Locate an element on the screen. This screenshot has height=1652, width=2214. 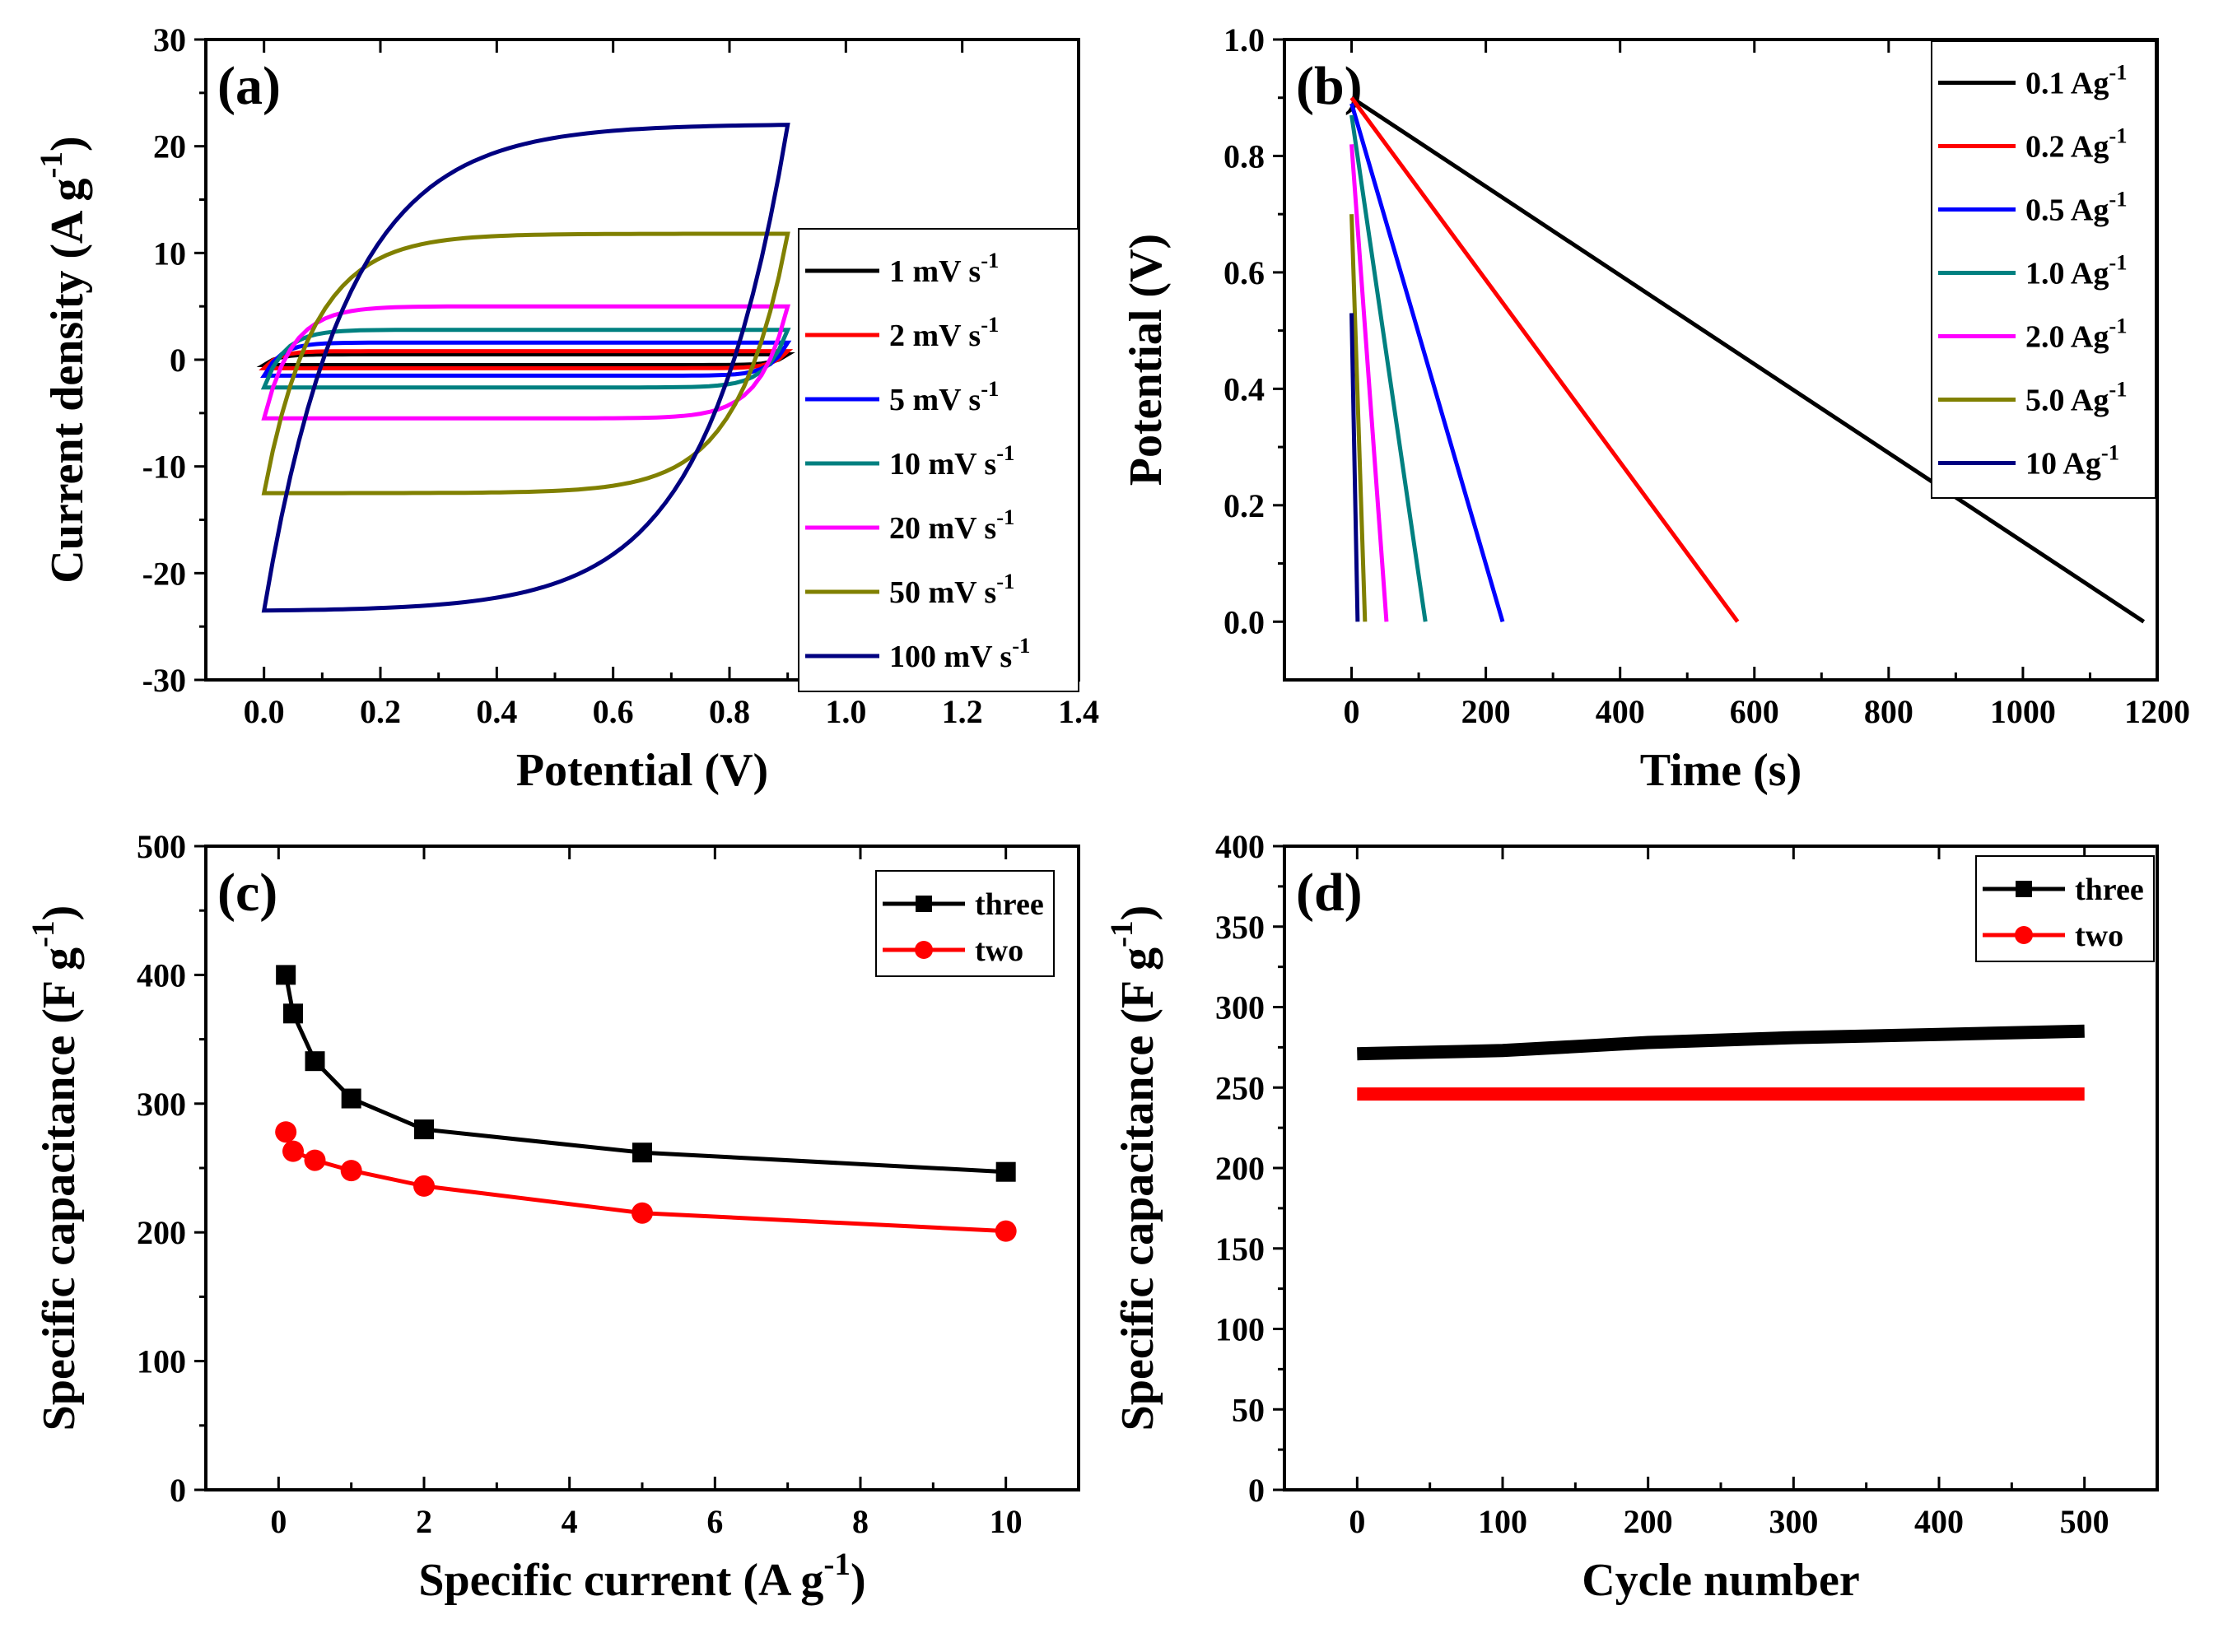
y-tick-label: 500 is located at coordinates (161, 846).